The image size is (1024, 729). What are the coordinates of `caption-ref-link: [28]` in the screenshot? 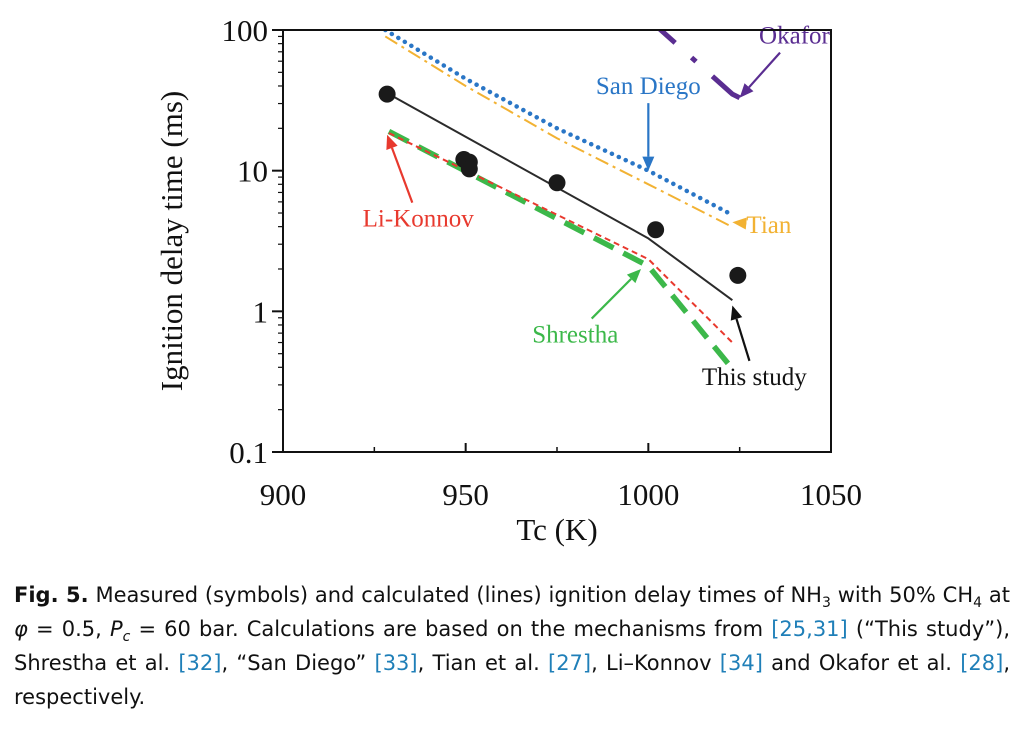 It's located at (982, 663).